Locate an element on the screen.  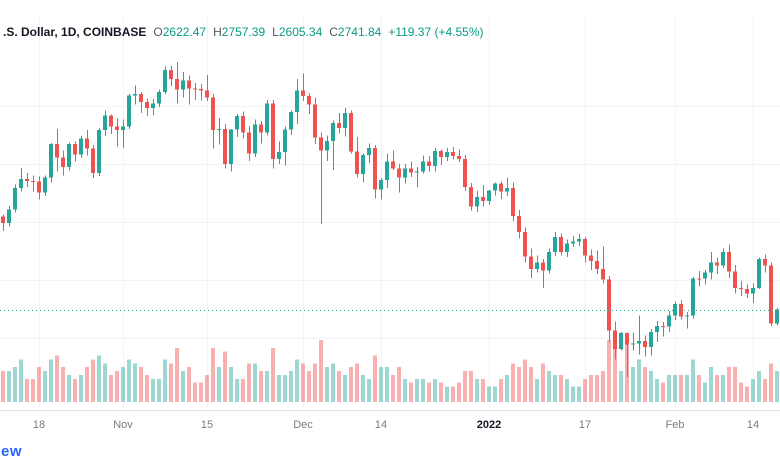
time-axis-label: Feb is located at coordinates (675, 425).